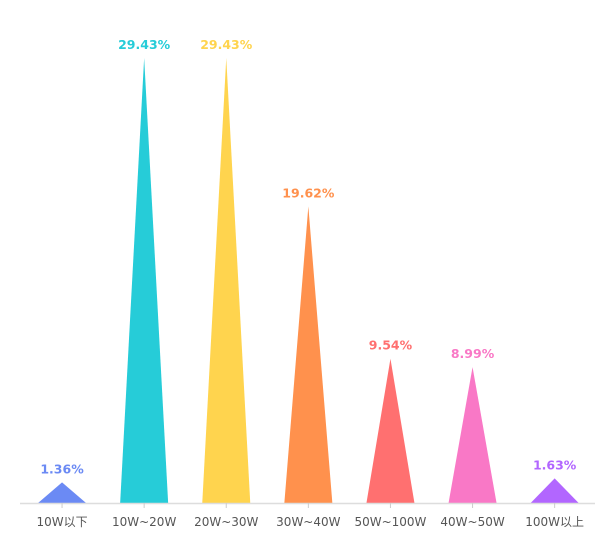  What do you see at coordinates (391, 345) in the screenshot?
I see `data-label: 9.54%` at bounding box center [391, 345].